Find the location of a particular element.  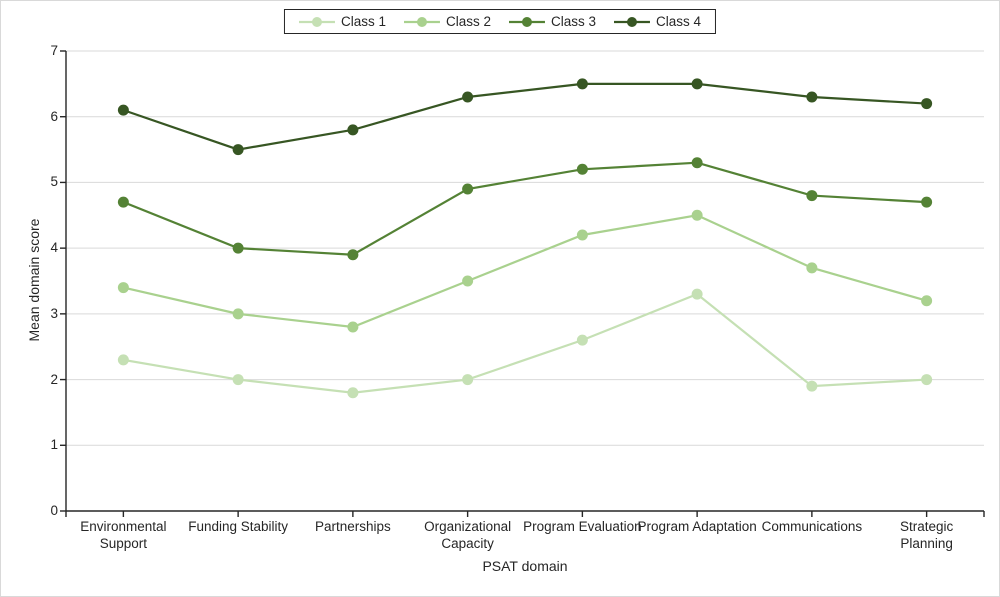

legend-item-class-4: Class 4 is located at coordinates (657, 21).